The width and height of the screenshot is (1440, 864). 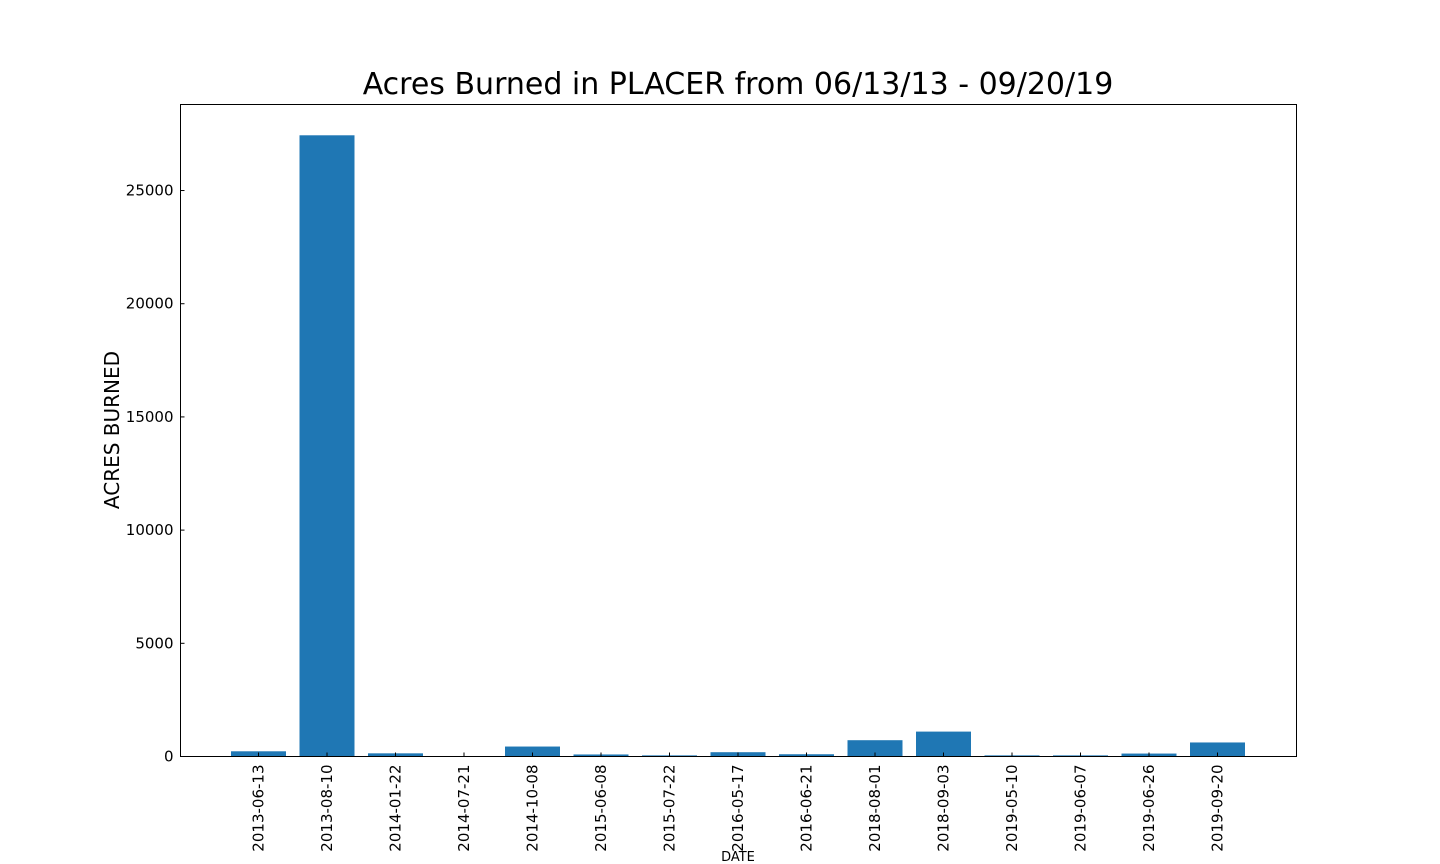 I want to click on x-tick-label: 2013-06-13, so click(x=259, y=808).